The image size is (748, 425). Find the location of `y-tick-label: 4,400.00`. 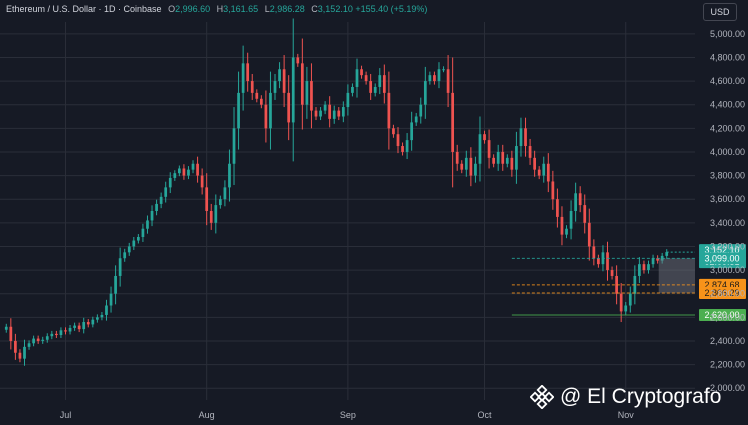

y-tick-label: 4,400.00 is located at coordinates (727, 105).